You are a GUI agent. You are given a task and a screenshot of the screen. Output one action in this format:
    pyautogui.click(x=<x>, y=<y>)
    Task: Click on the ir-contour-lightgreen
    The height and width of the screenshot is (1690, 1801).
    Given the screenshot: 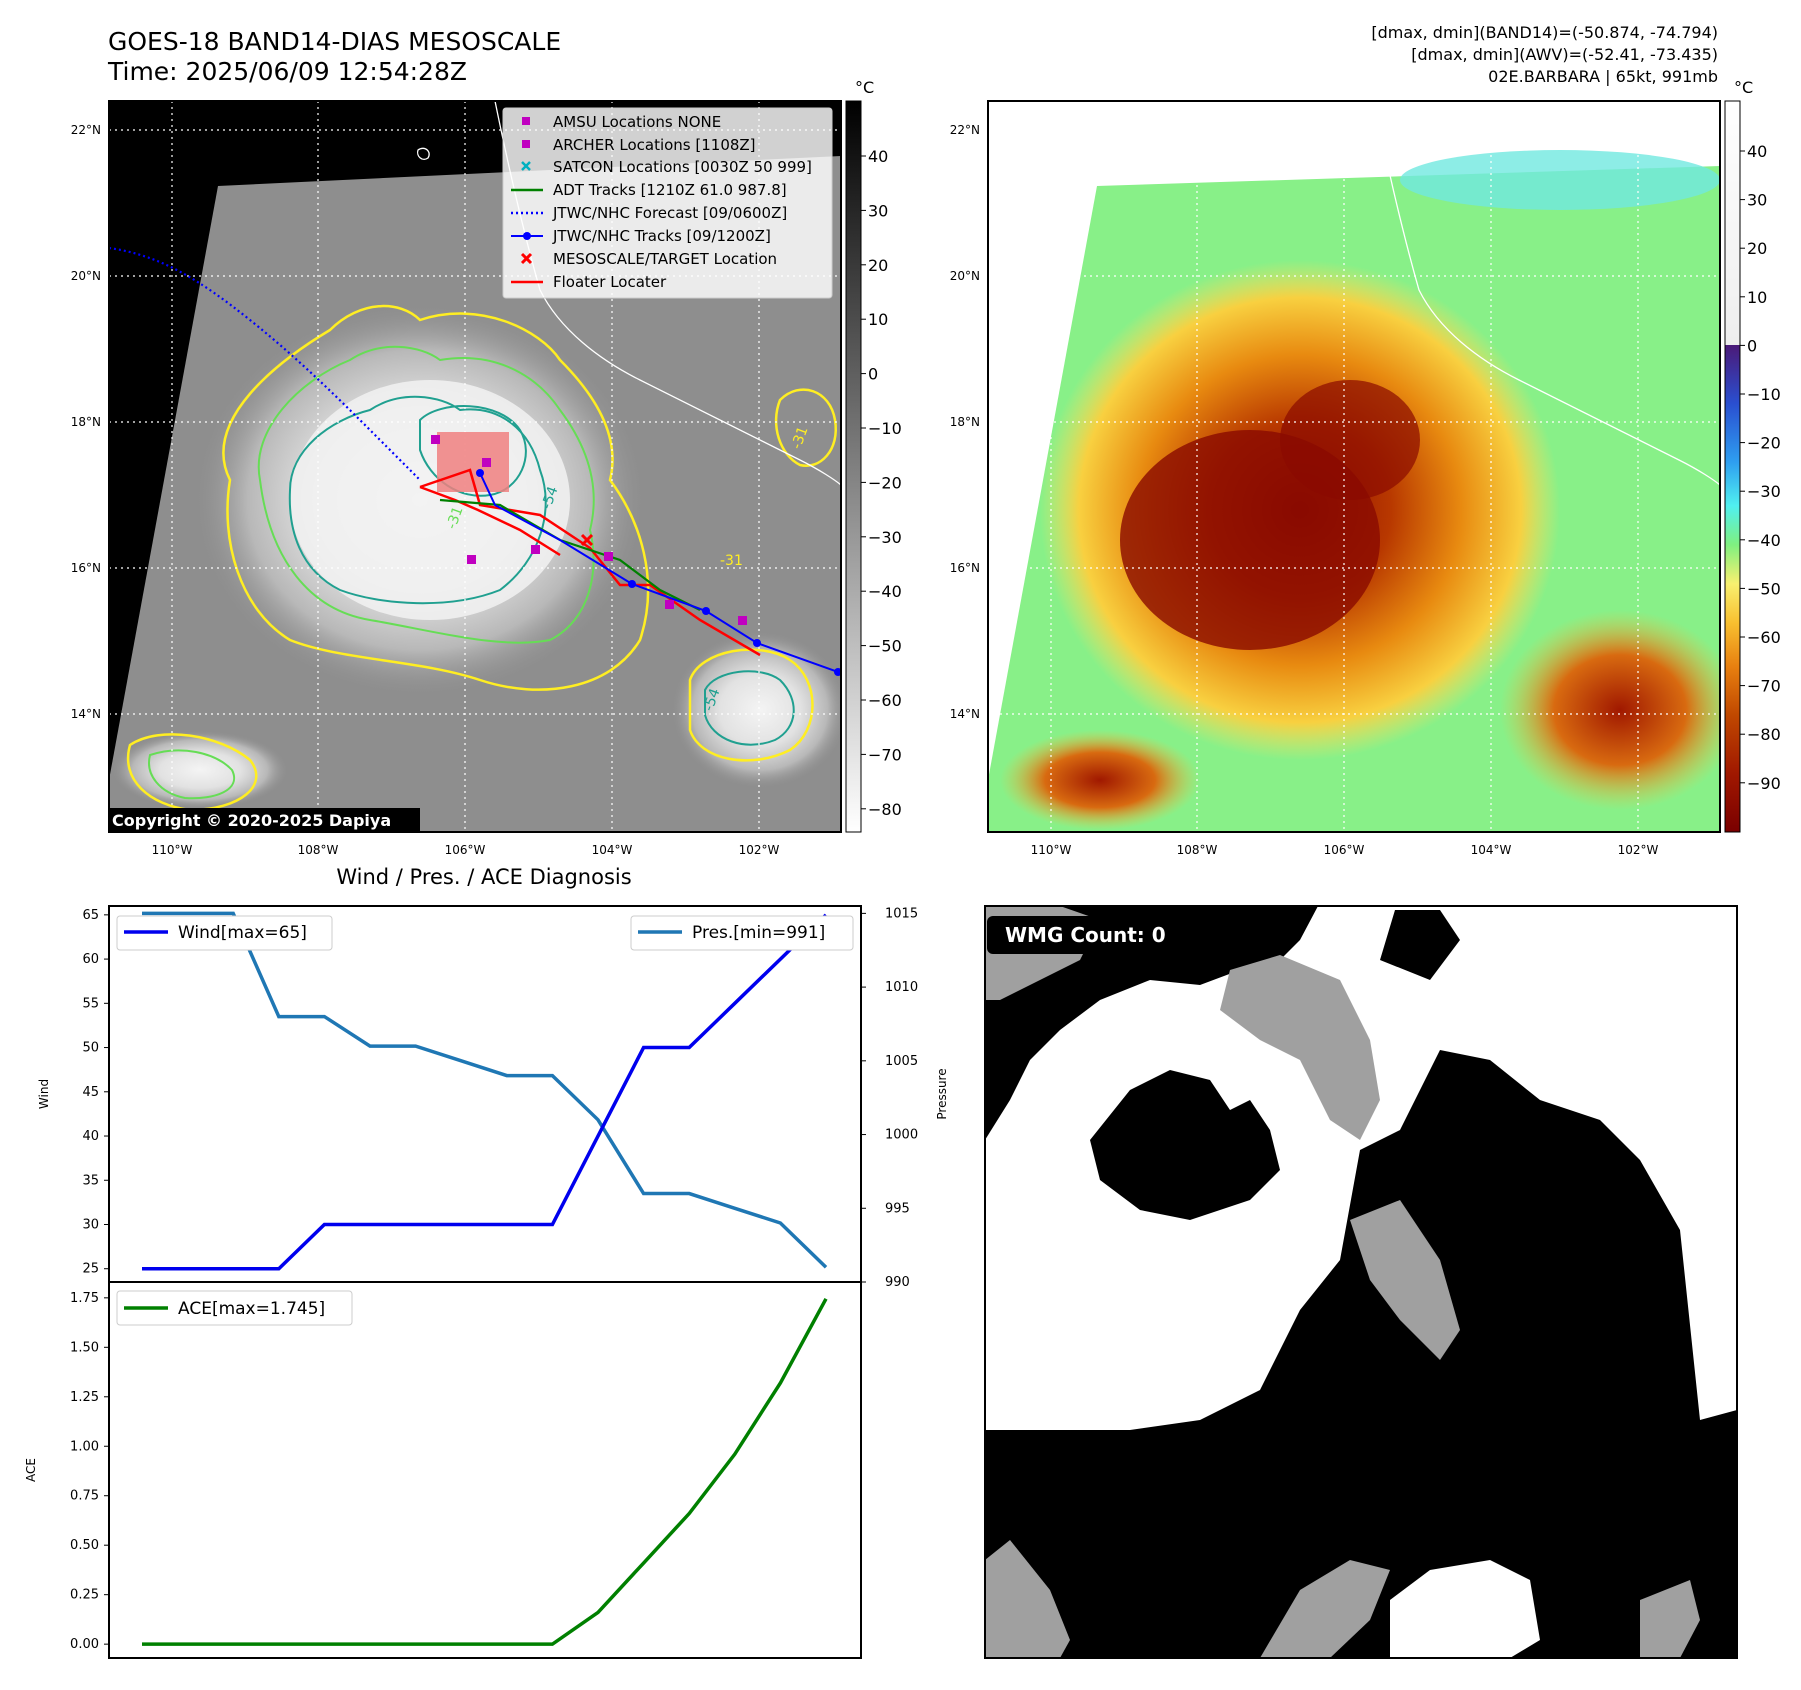 What is the action you would take?
    pyautogui.click(x=426, y=494)
    